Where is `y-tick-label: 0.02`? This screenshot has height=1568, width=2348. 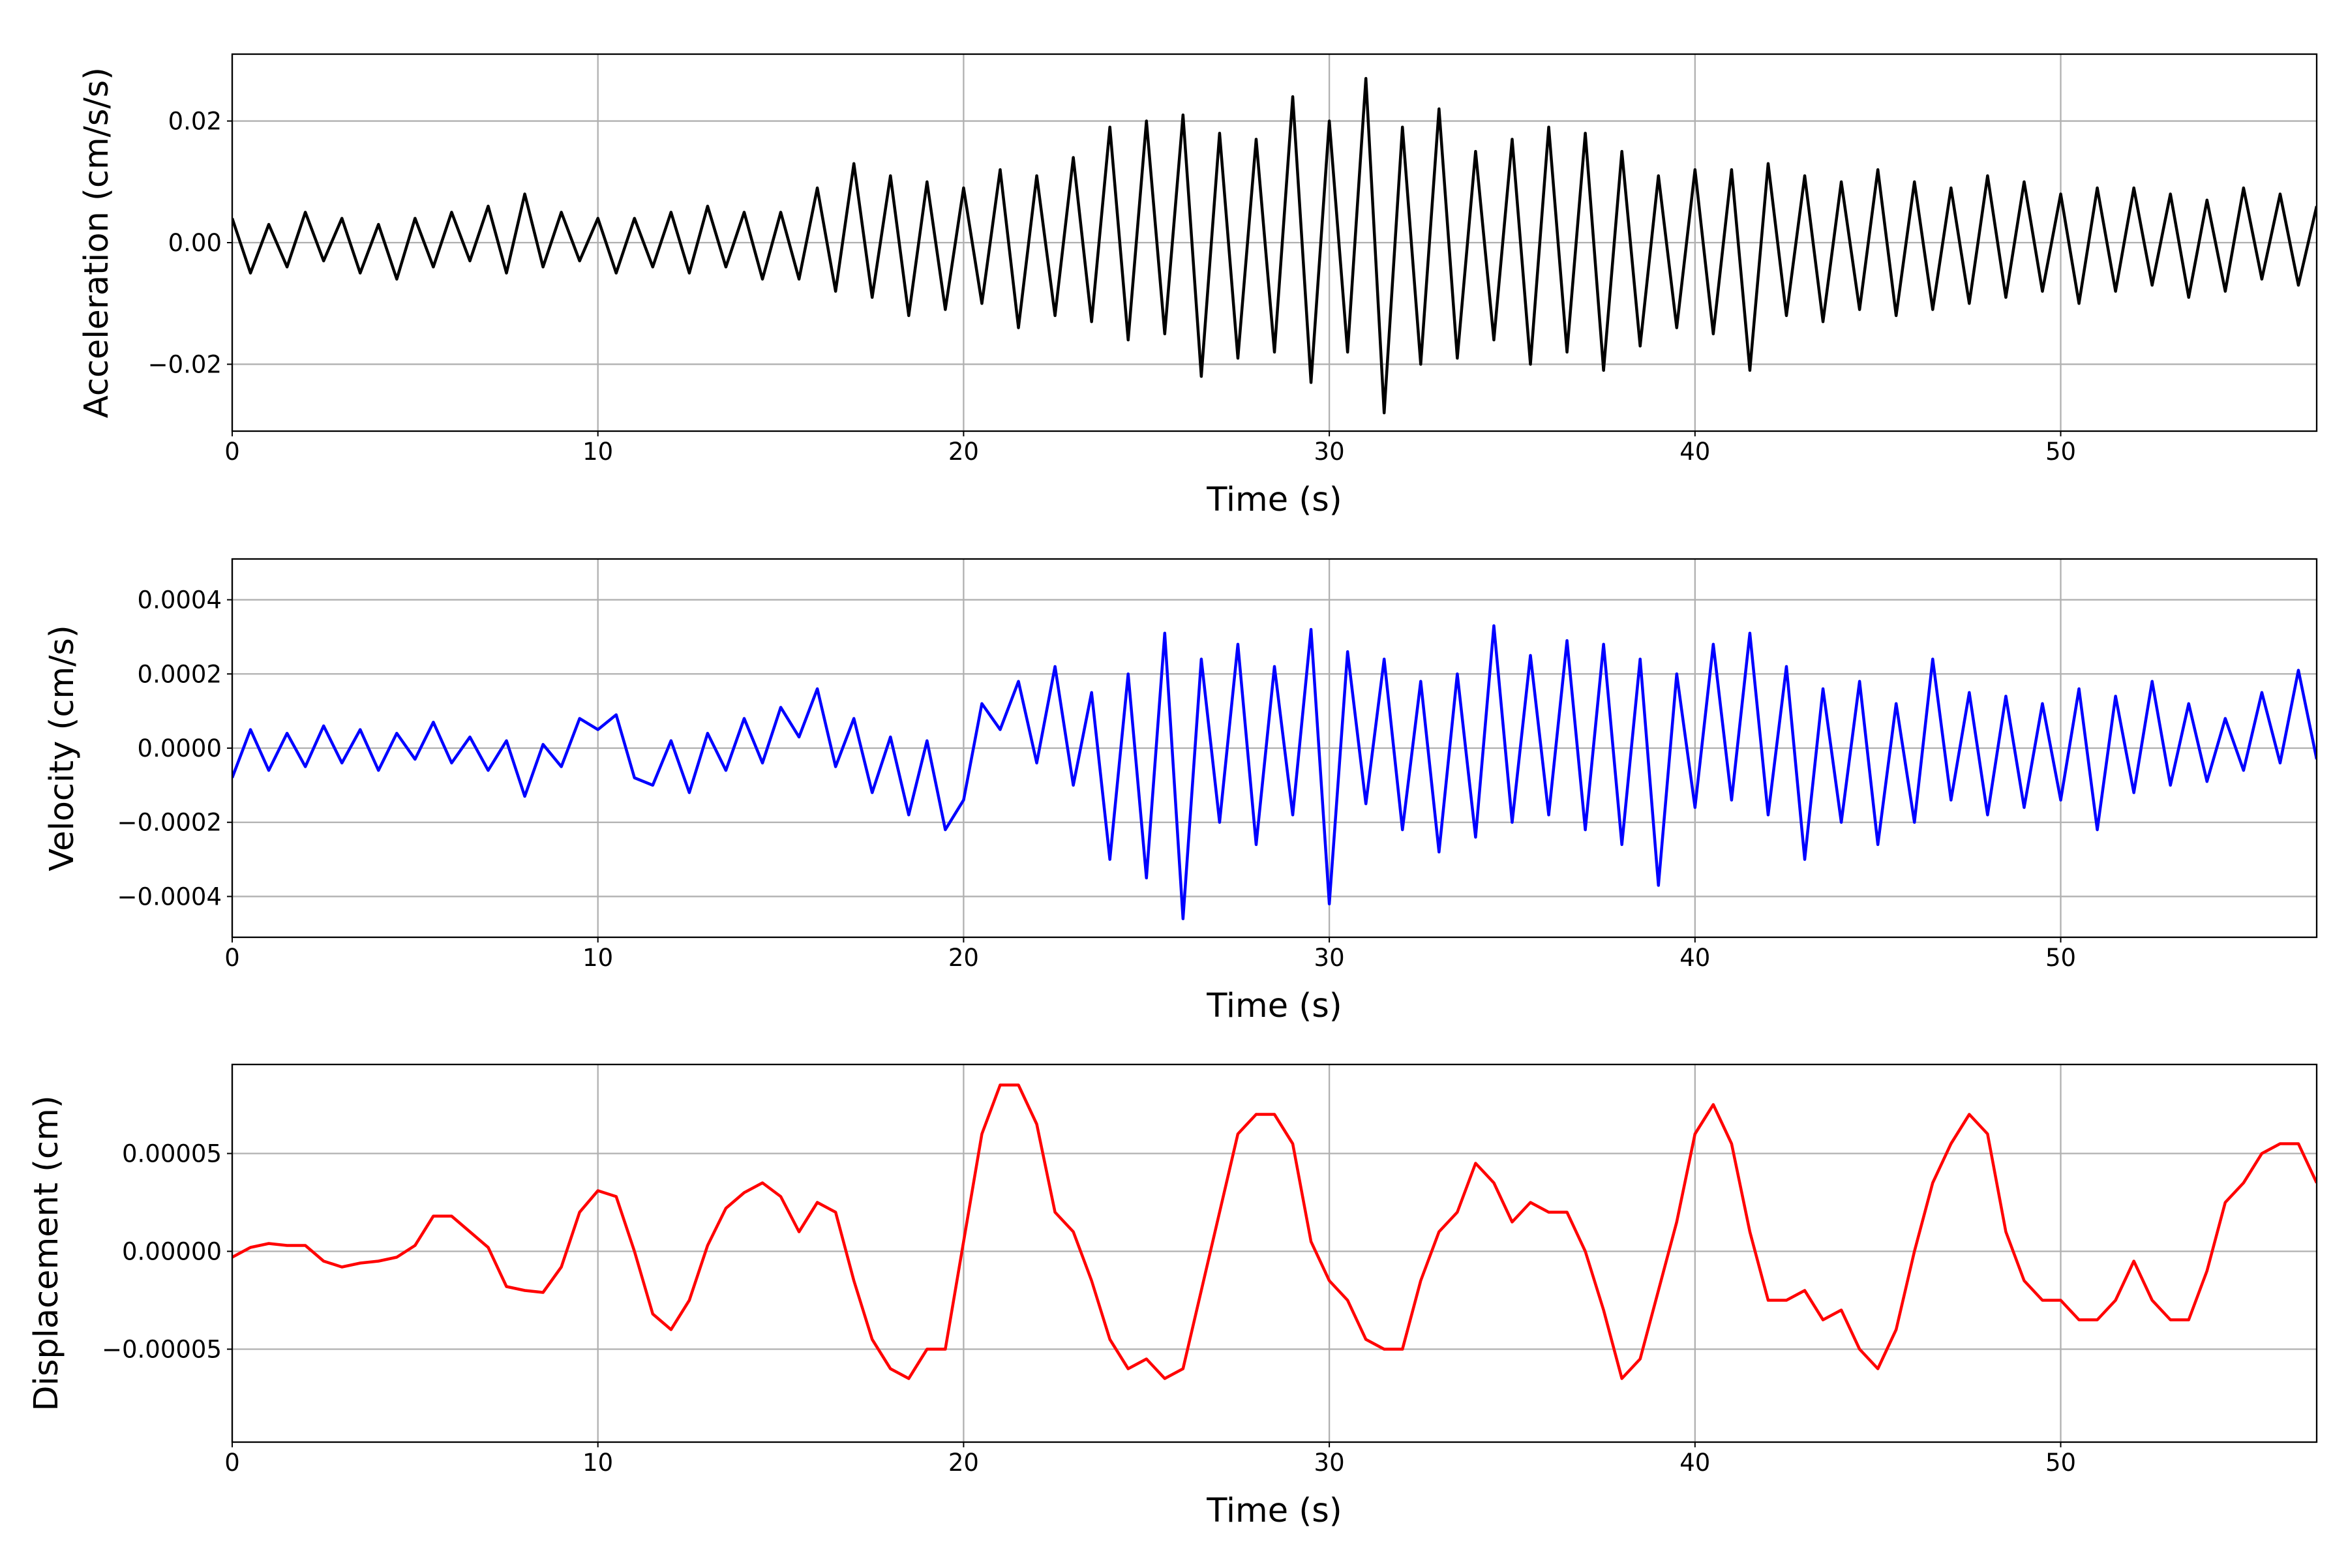
y-tick-label: 0.02 is located at coordinates (195, 122).